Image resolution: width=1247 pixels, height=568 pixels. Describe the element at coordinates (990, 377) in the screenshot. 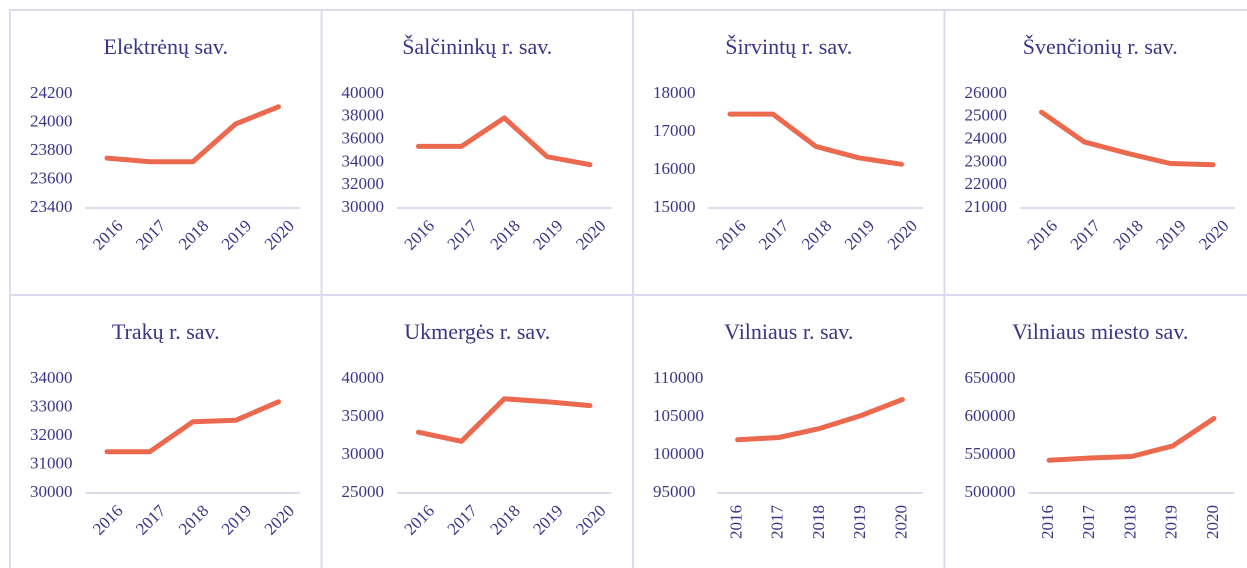

I see `y-tick-label: 650000` at that location.